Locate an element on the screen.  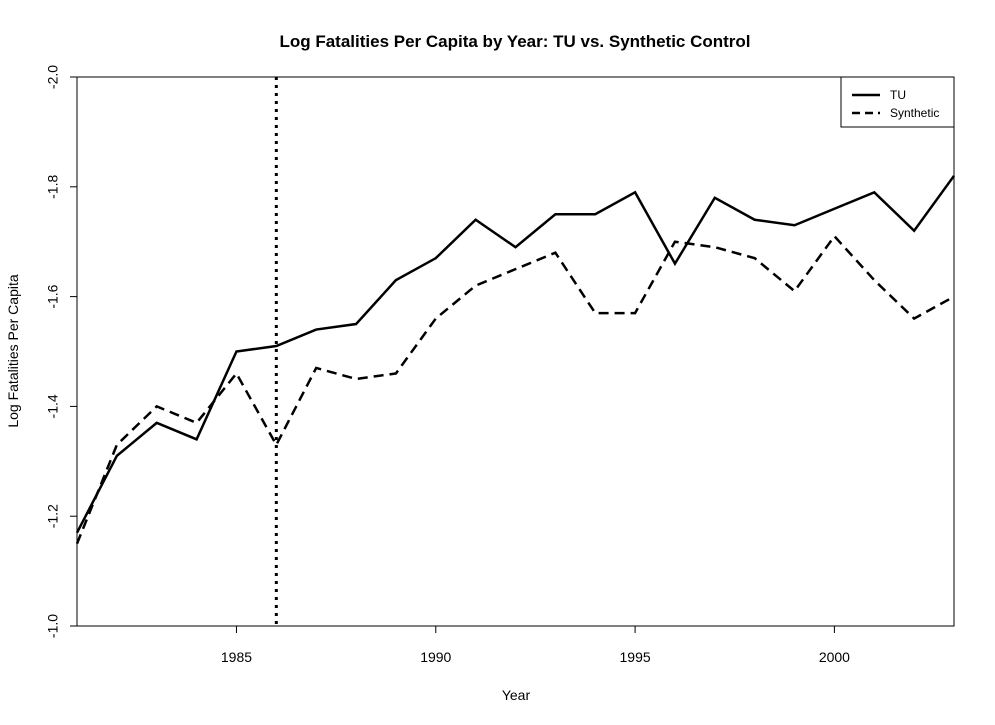
y-tick-label: -1.4 is located at coordinates (53, 406).